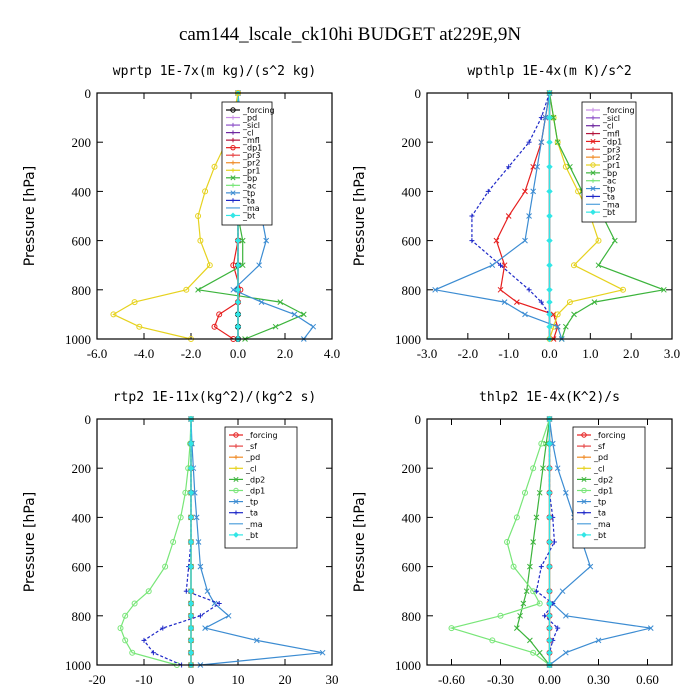  Describe the element at coordinates (249, 185) in the screenshot. I see `legend-label: _ac` at that location.